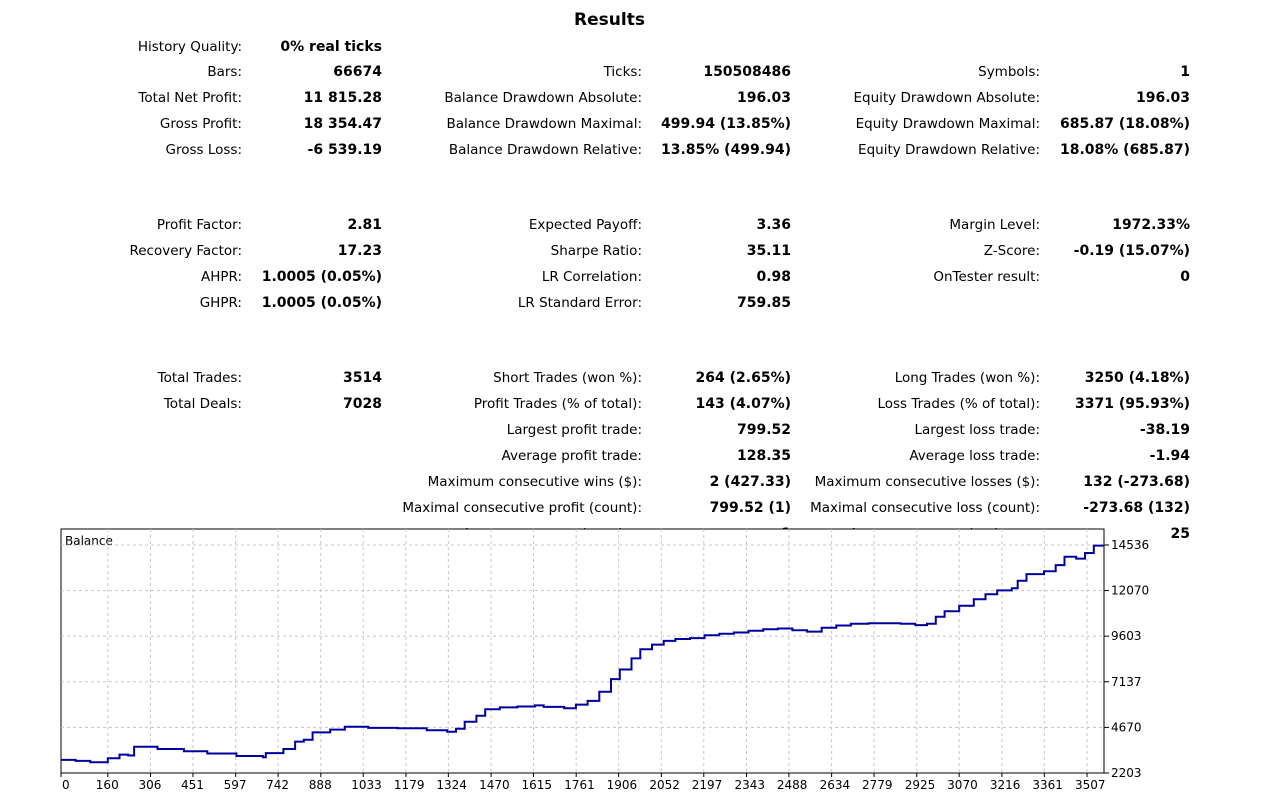 The height and width of the screenshot is (808, 1279). I want to click on x-tick-label: 3361, so click(1047, 785).